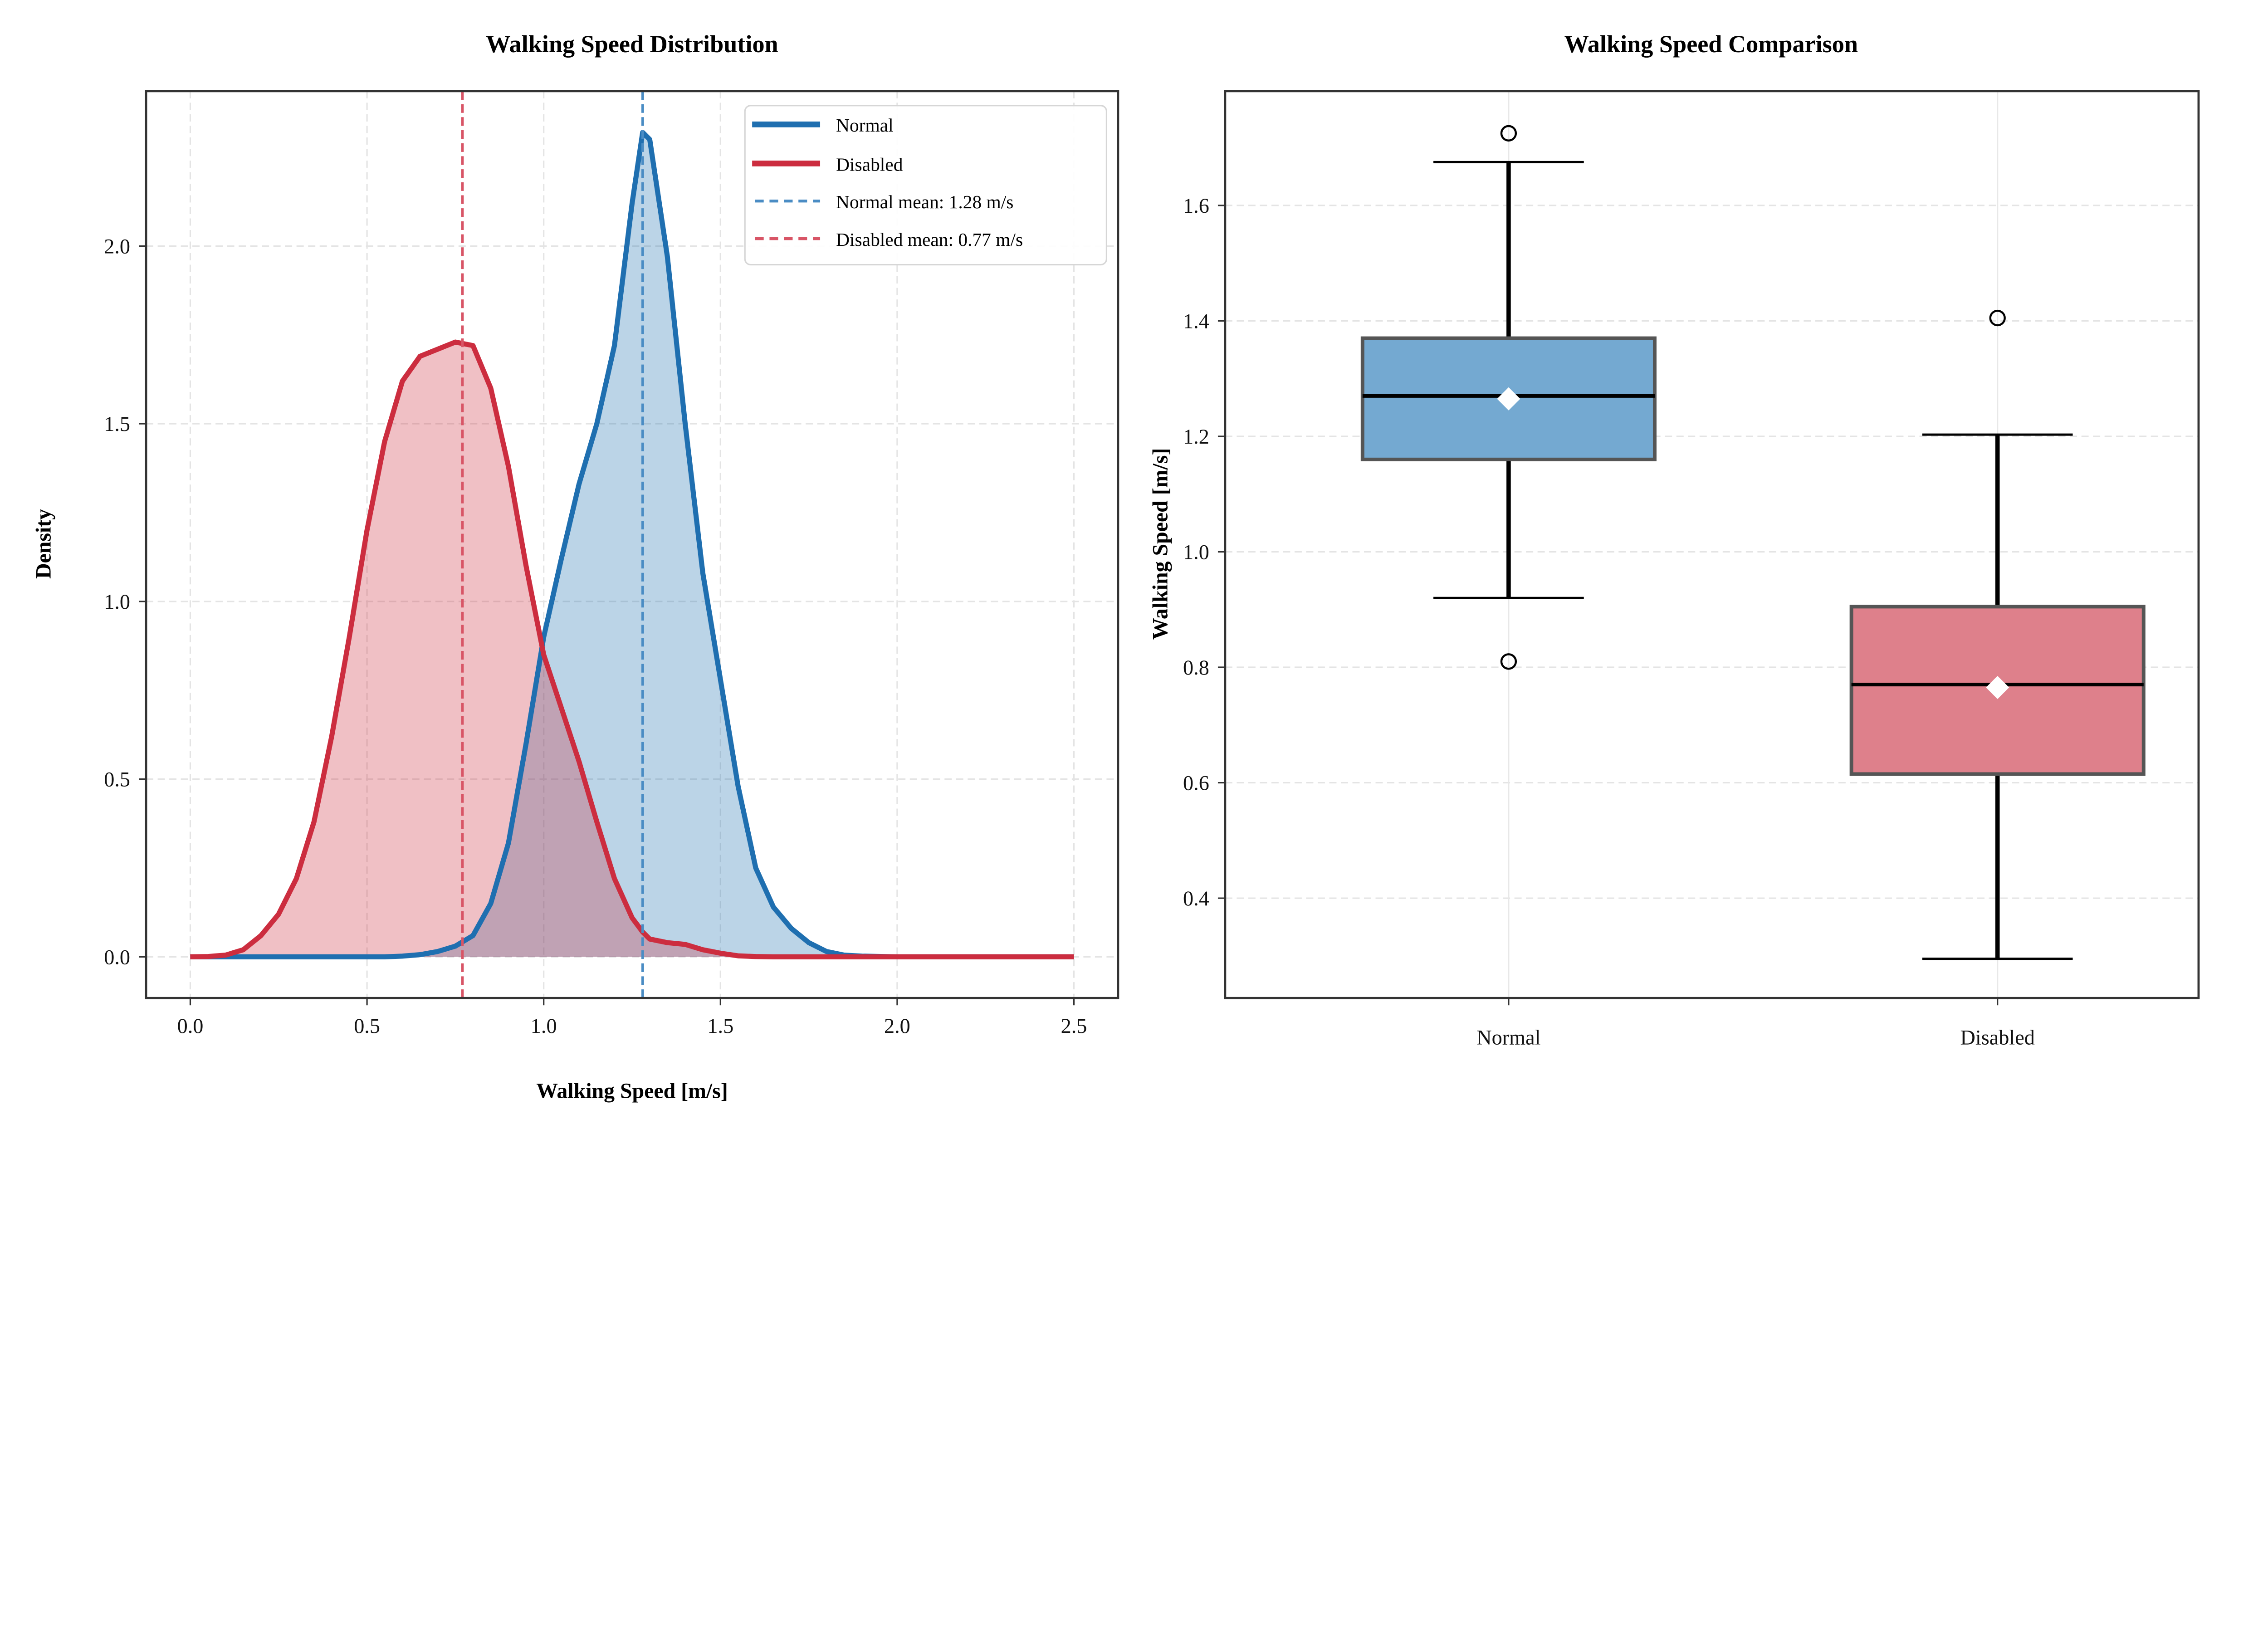  Describe the element at coordinates (1711, 44) in the screenshot. I see `chart-title: Walking Speed Comparison` at that location.